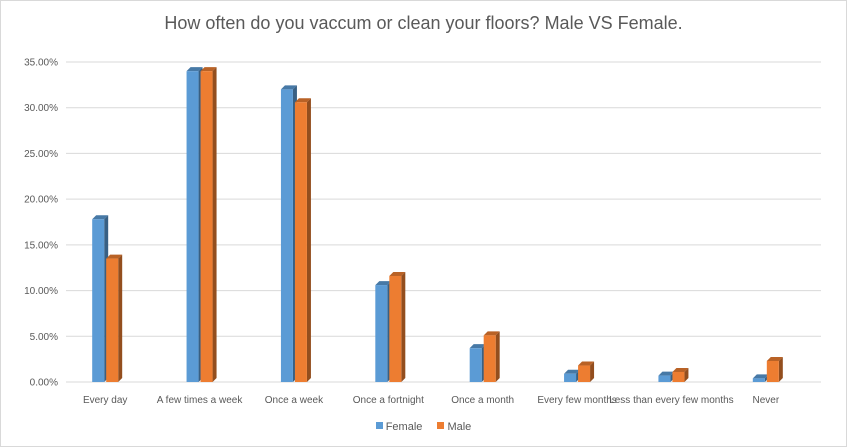  Describe the element at coordinates (44, 383) in the screenshot. I see `y-tick-label: 0.00%` at that location.